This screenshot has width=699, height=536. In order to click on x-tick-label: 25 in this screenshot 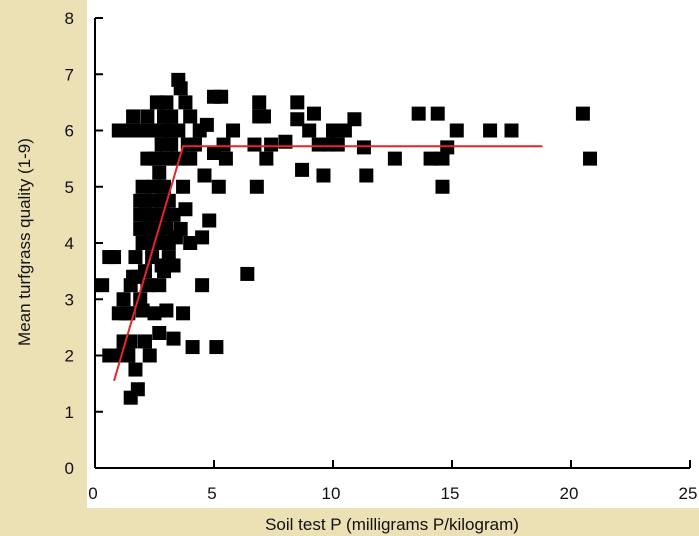, I will do `click(688, 493)`.